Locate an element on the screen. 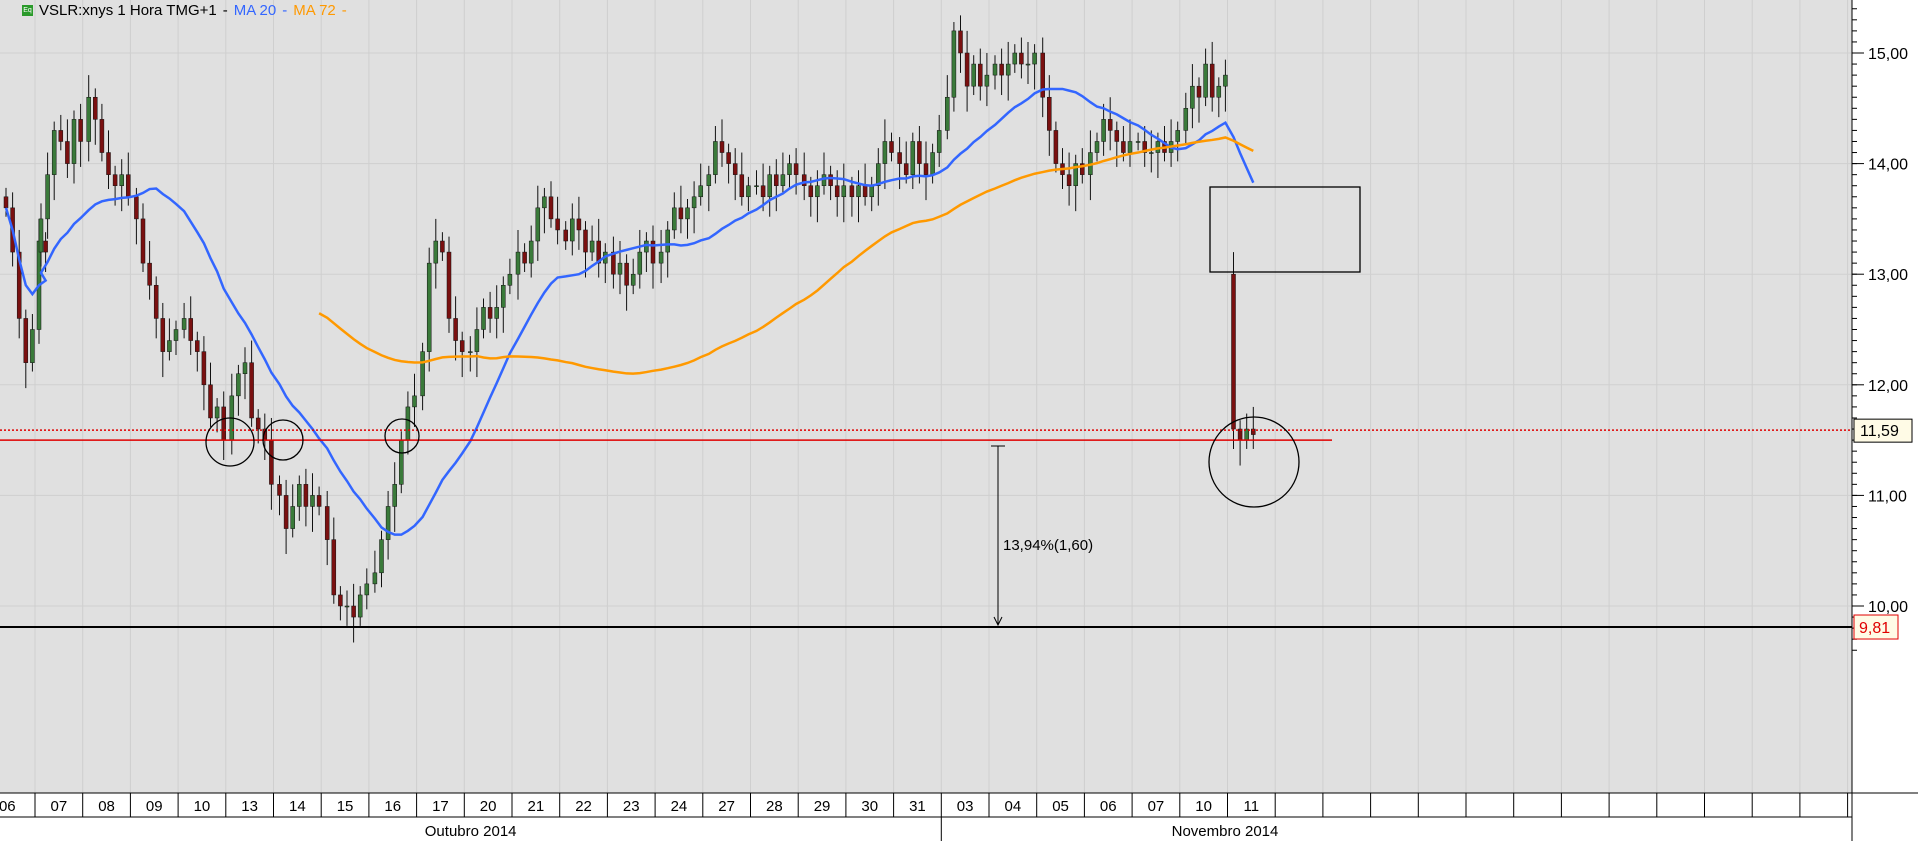 This screenshot has width=1918, height=841. date-label: 29 is located at coordinates (822, 806).